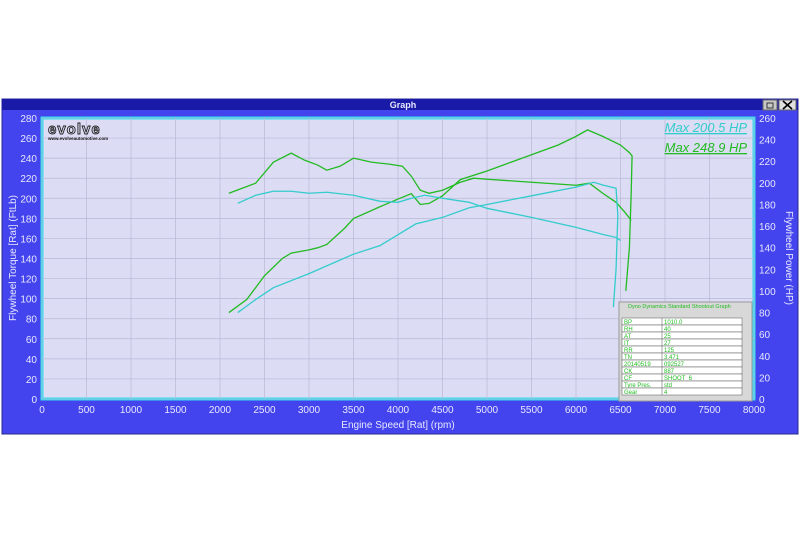 The height and width of the screenshot is (538, 800). I want to click on info-value: 125, so click(669, 351).